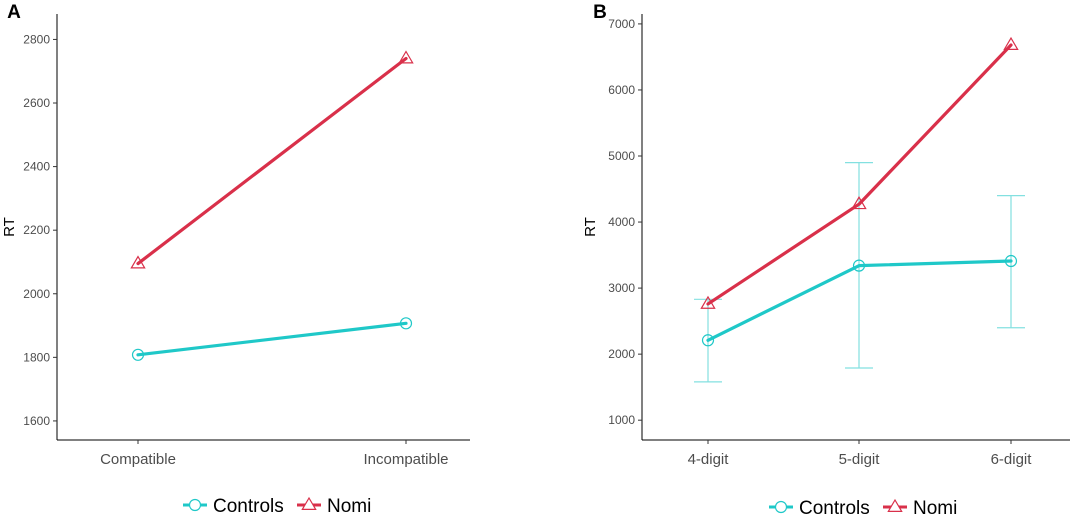 The height and width of the screenshot is (518, 1084). Describe the element at coordinates (36, 421) in the screenshot. I see `y-tick-label: 1600` at that location.